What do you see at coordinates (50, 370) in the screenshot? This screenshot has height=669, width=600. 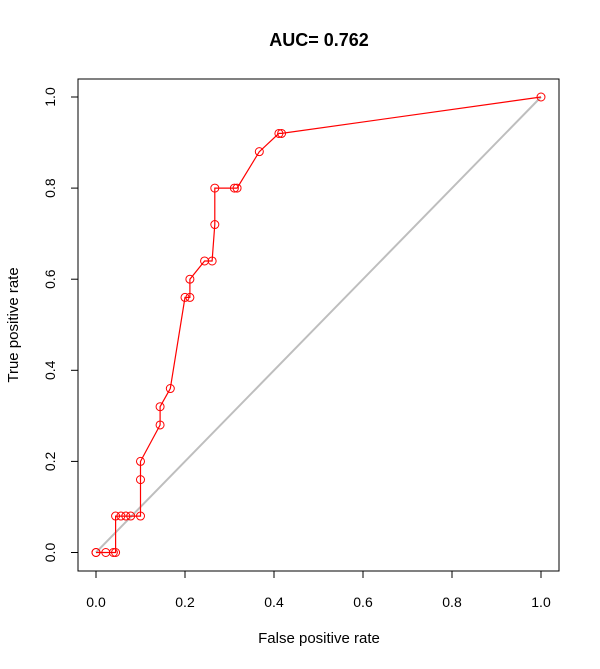 I see `y-tick-label: 0.4` at bounding box center [50, 370].